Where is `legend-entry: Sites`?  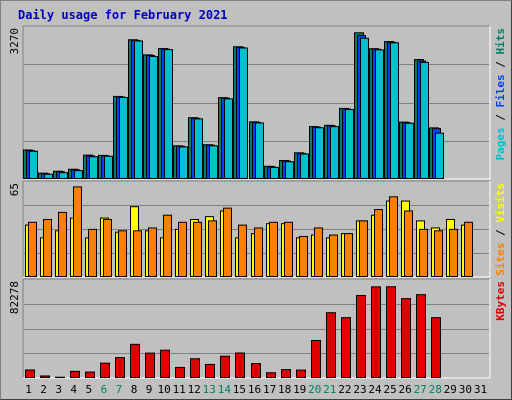
legend-entry: Sites is located at coordinates (500, 259).